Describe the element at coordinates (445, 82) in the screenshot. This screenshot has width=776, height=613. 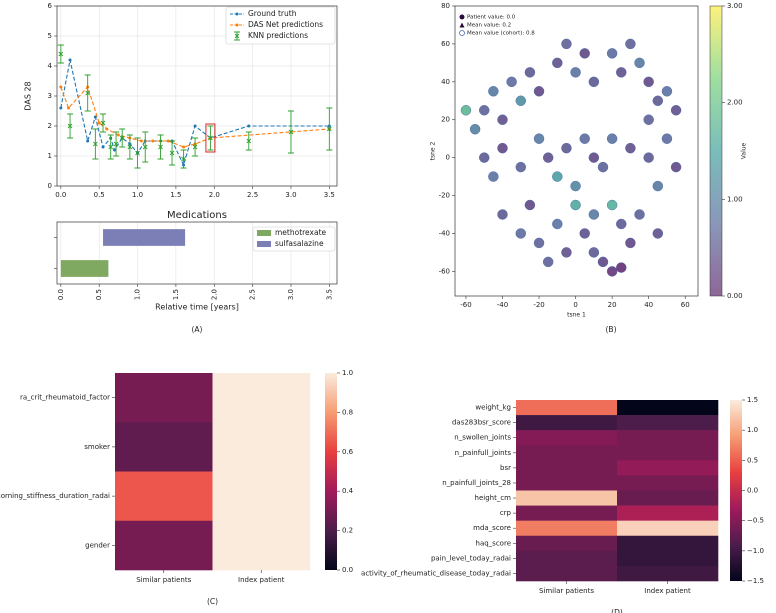
I see `y-tick-label: 40` at that location.